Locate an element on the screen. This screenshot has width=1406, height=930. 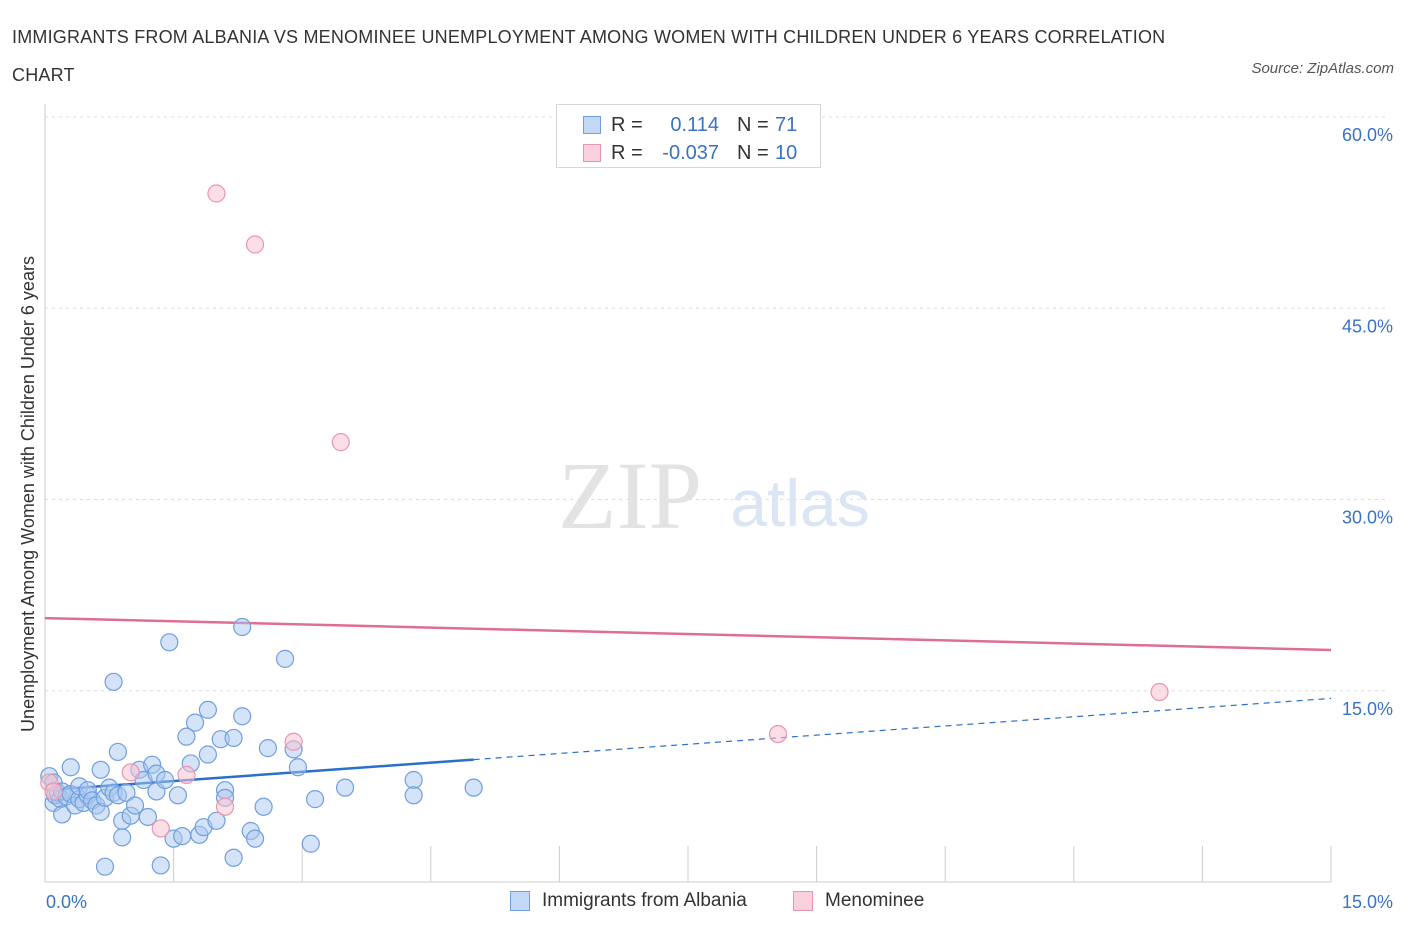
y-tick-label: 15.0% is located at coordinates (1367, 709).